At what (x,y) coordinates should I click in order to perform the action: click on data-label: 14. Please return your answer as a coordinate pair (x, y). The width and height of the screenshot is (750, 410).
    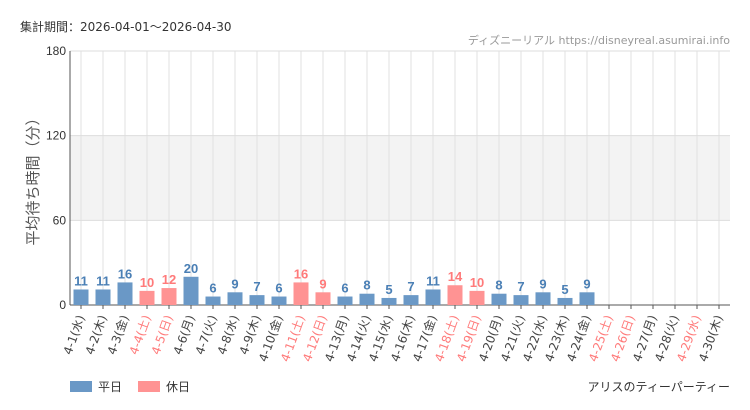
    Looking at the image, I should click on (455, 276).